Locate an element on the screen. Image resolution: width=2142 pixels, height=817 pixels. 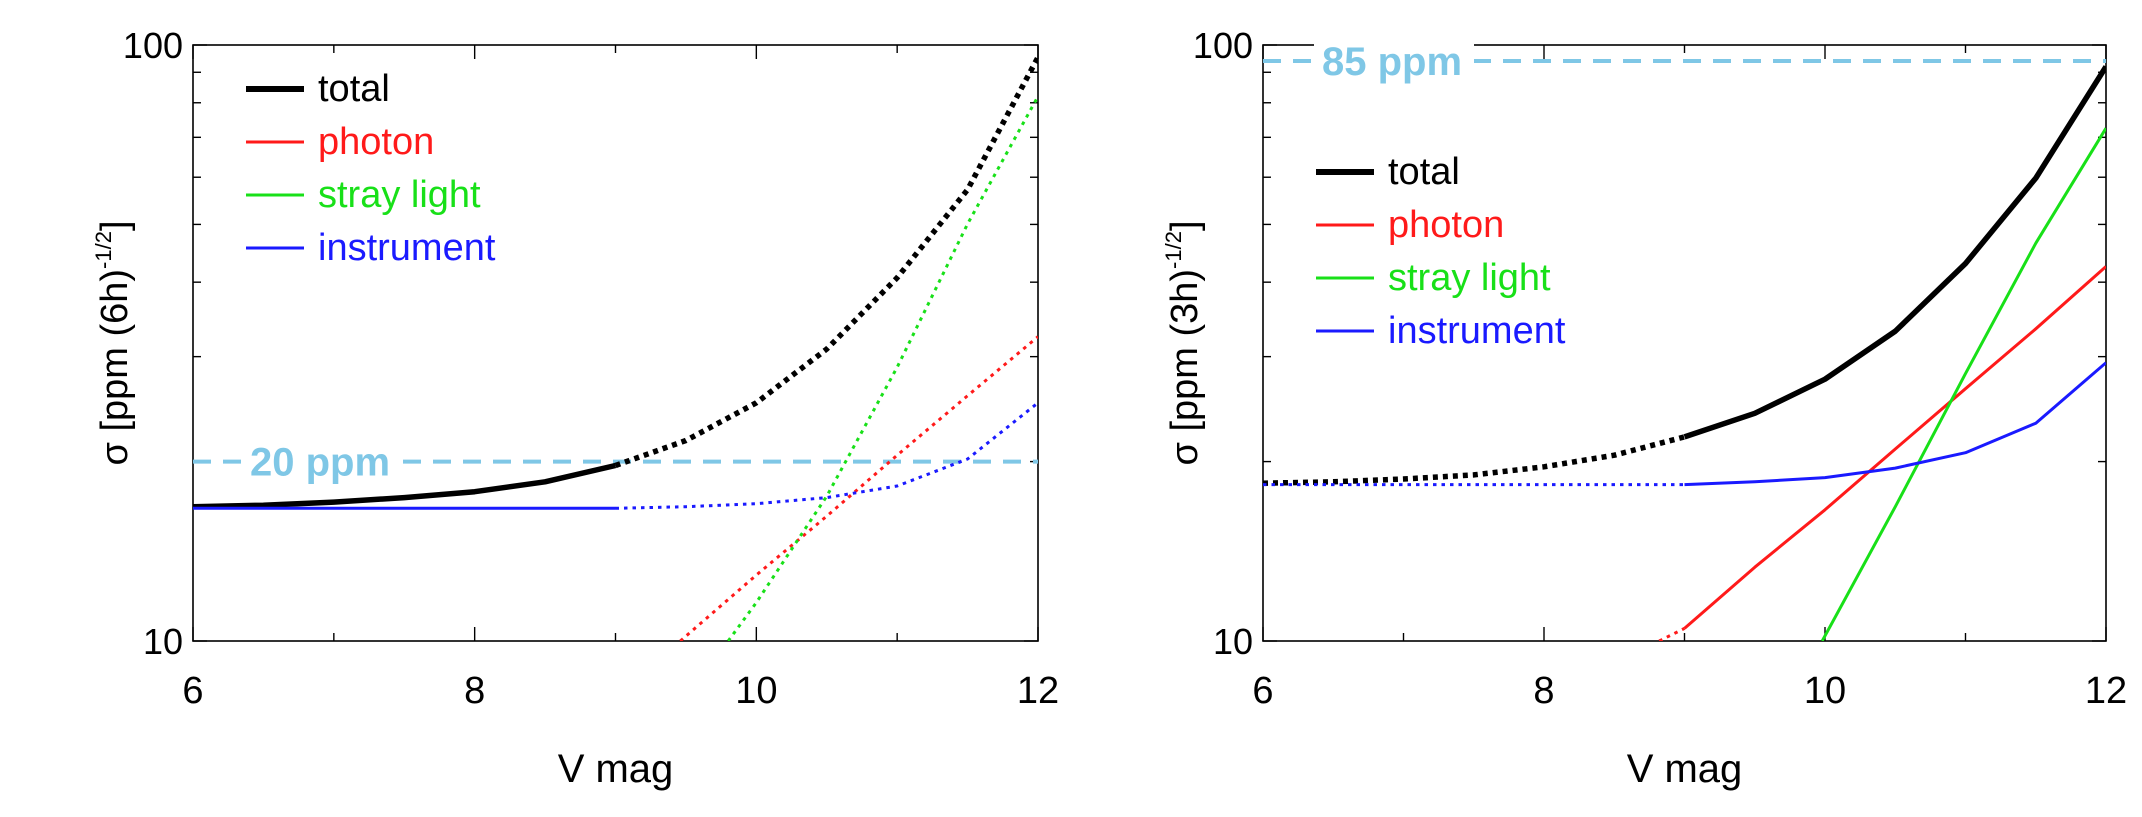
series-photon-solid is located at coordinates (1894, 447).